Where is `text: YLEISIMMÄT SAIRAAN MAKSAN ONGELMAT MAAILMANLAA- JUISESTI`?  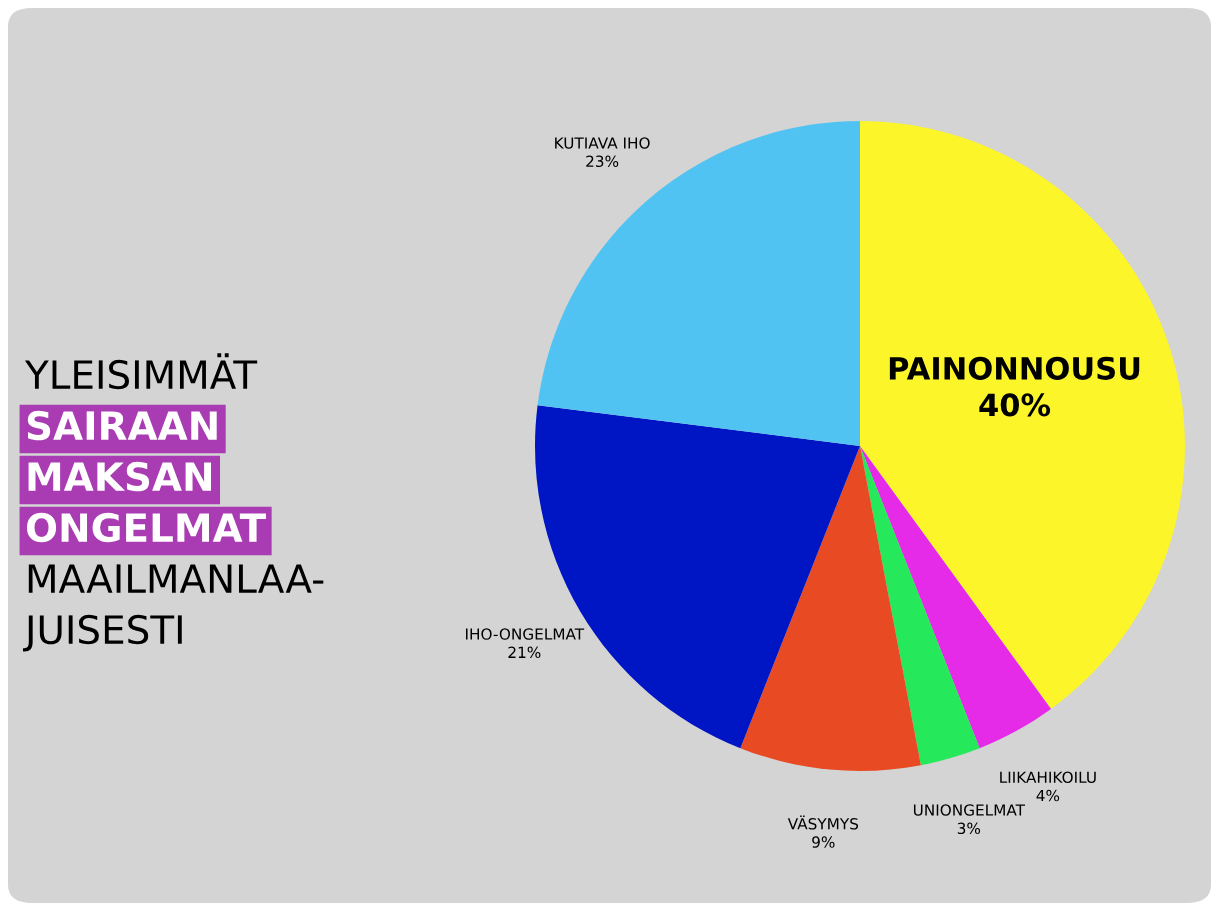
text: YLEISIMMÄT SAIRAAN MAKSAN ONGELMAT MAAILMANLAA- JUISESTI is located at coordinates (173, 502).